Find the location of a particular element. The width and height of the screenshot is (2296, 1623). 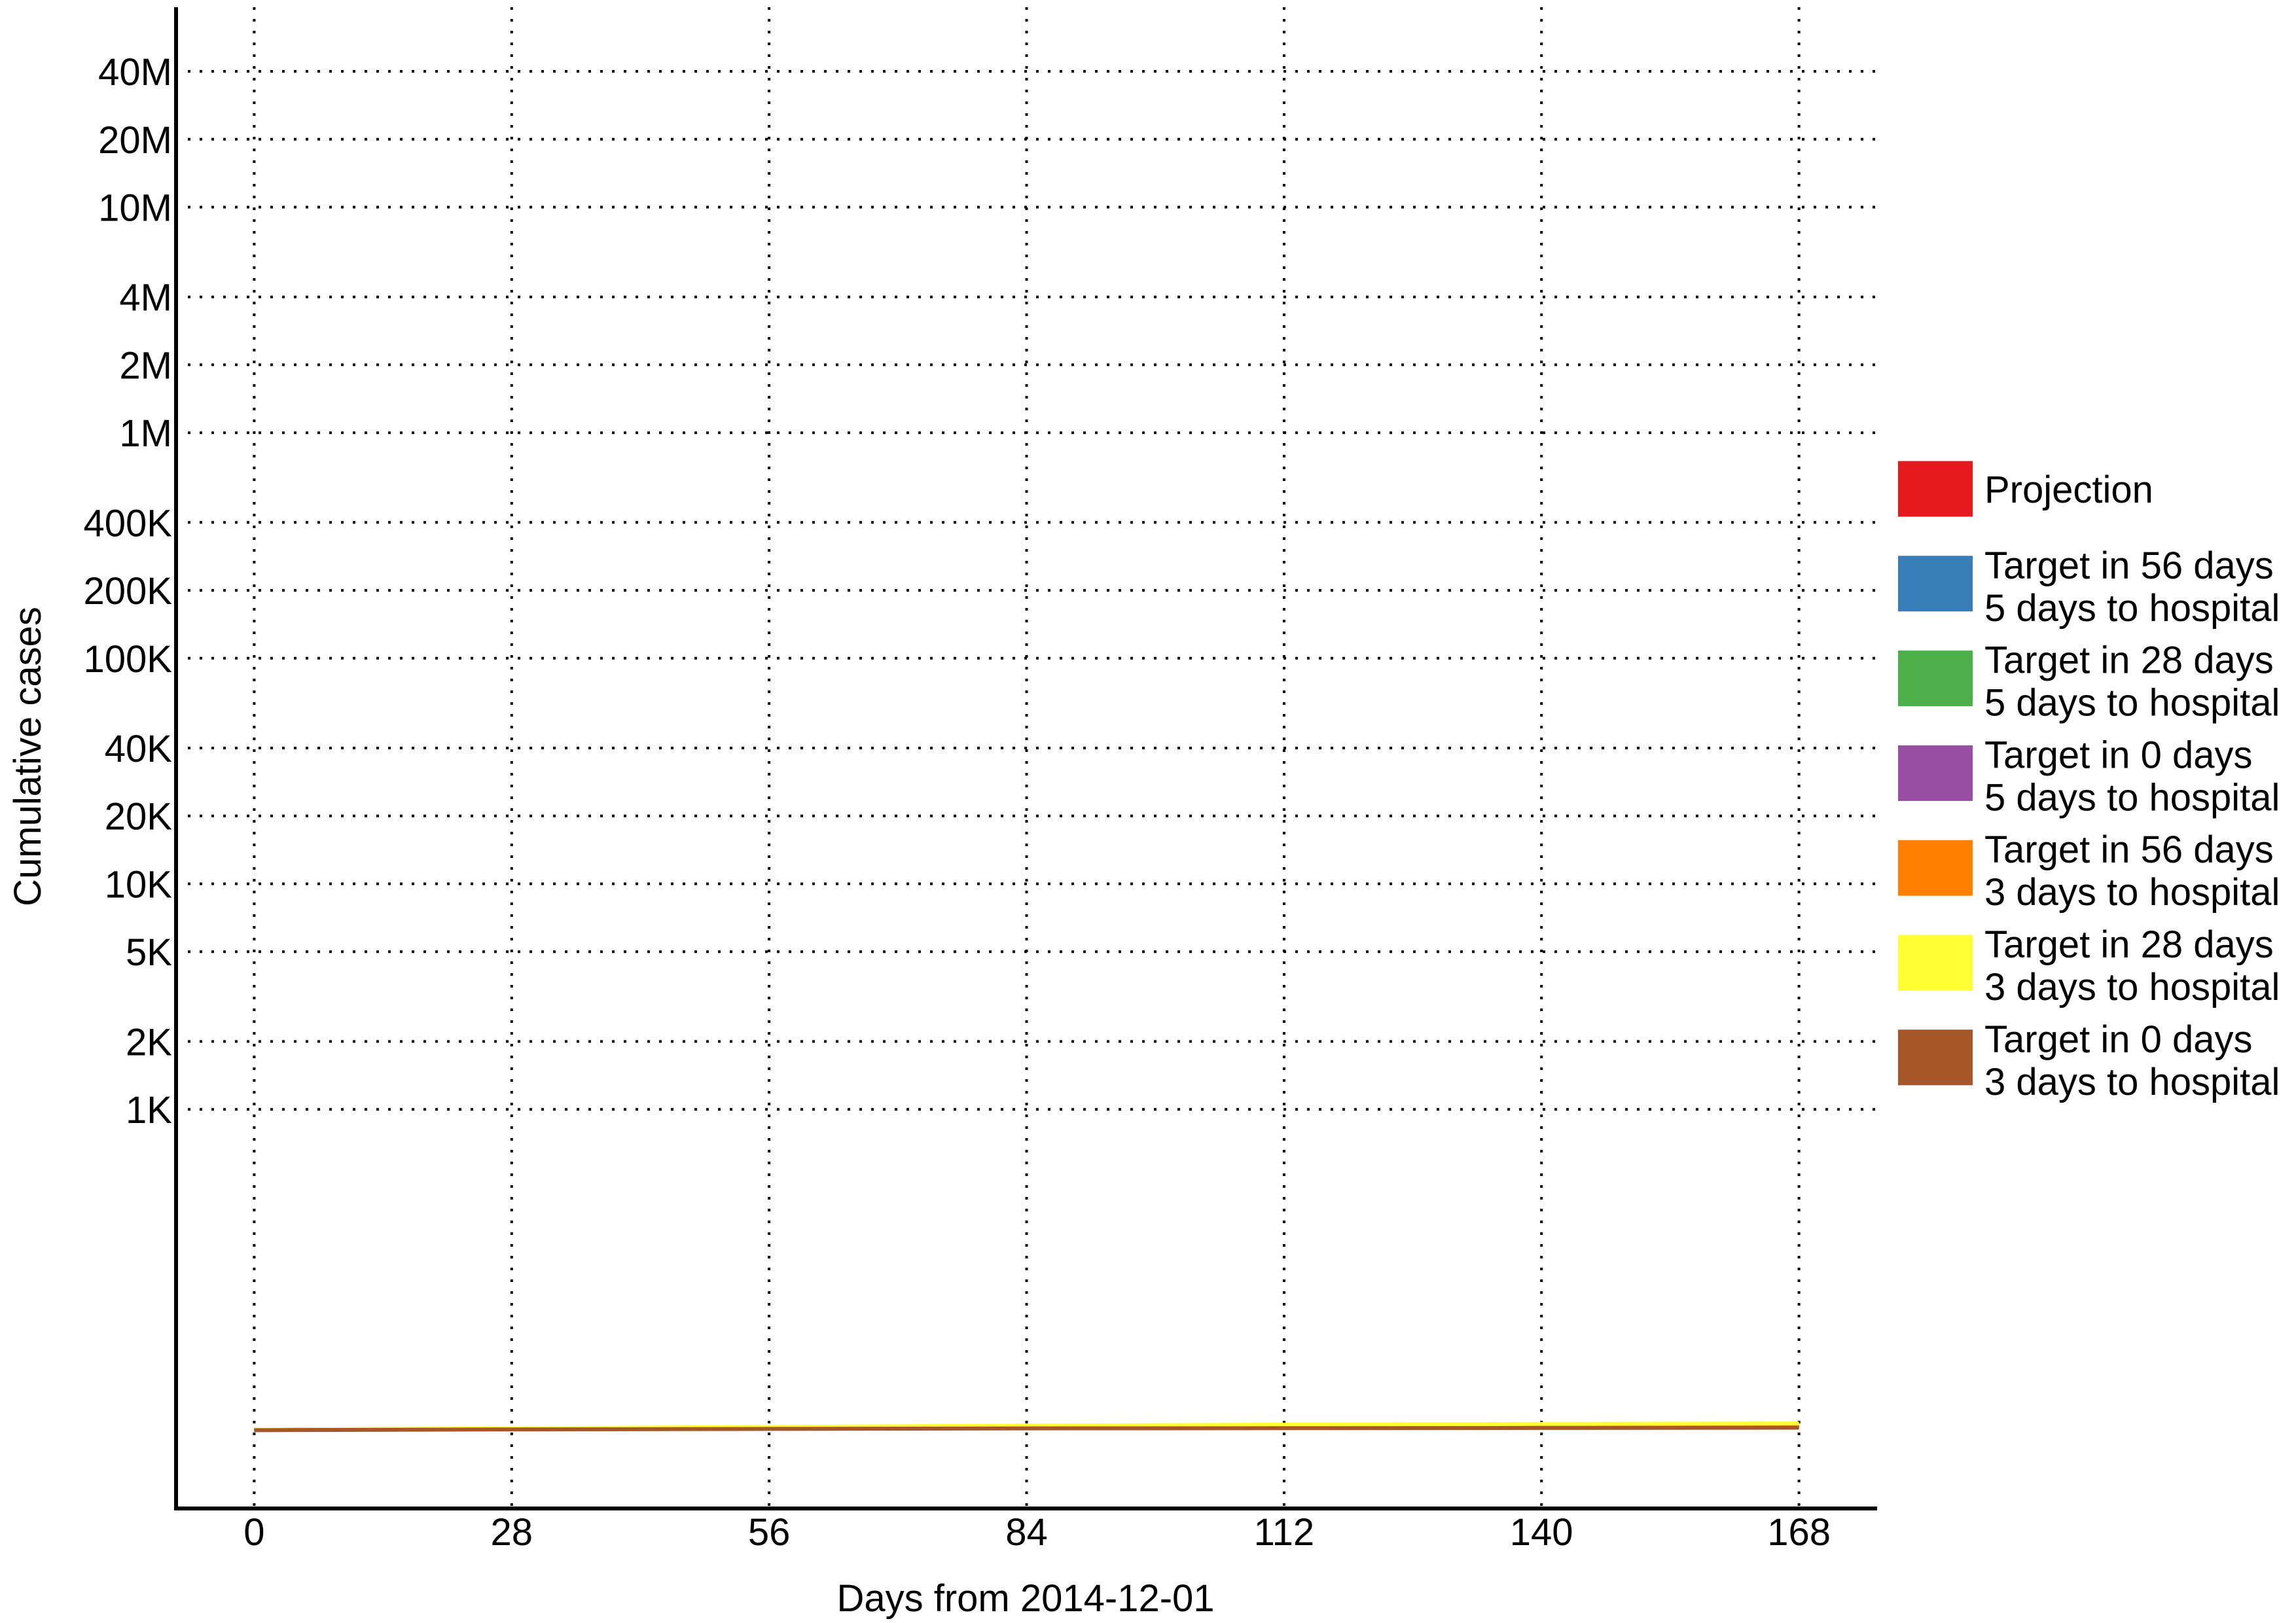

x-tick-label: 140 is located at coordinates (1541, 1533).